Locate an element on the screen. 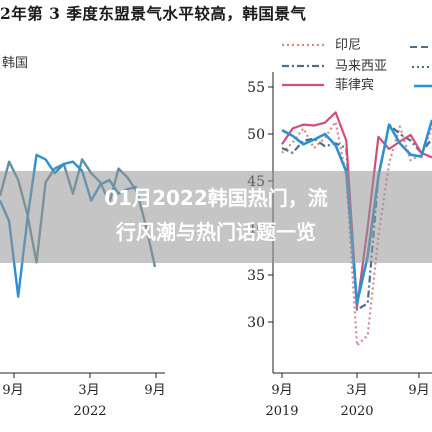  right-x-tick-label: 3月 is located at coordinates (356, 390).